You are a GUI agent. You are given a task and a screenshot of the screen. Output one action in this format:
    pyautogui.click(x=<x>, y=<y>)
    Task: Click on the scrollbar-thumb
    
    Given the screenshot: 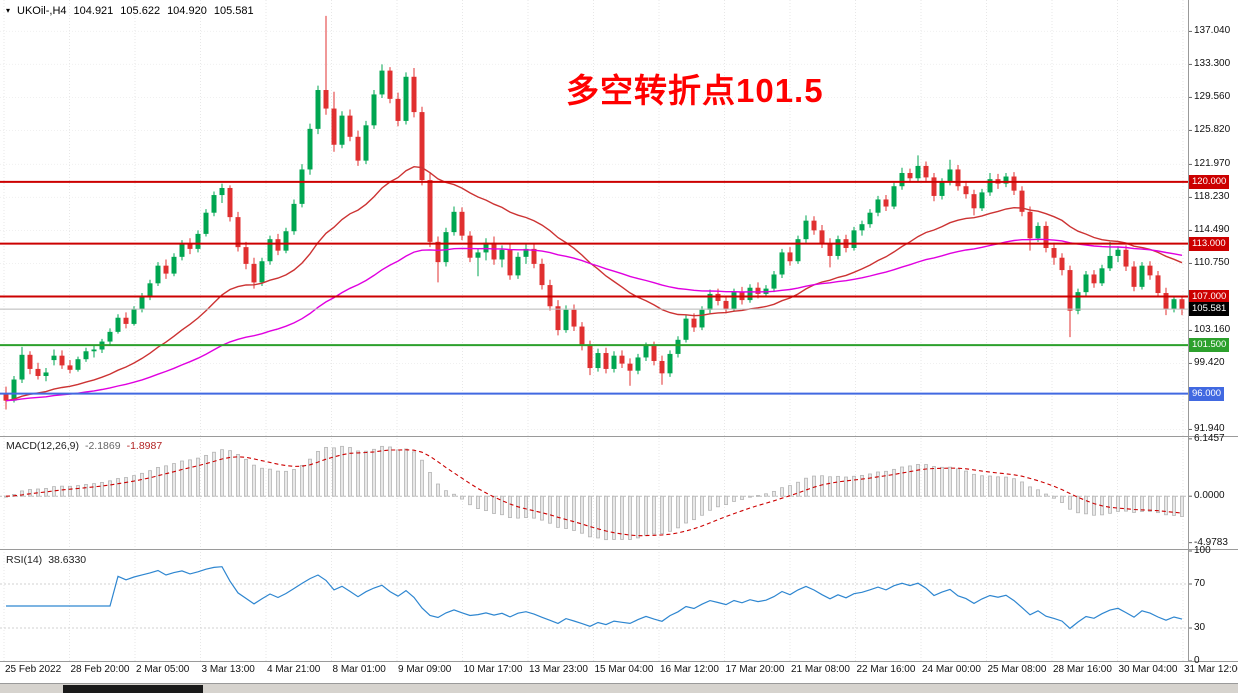 What is the action you would take?
    pyautogui.click(x=133, y=689)
    